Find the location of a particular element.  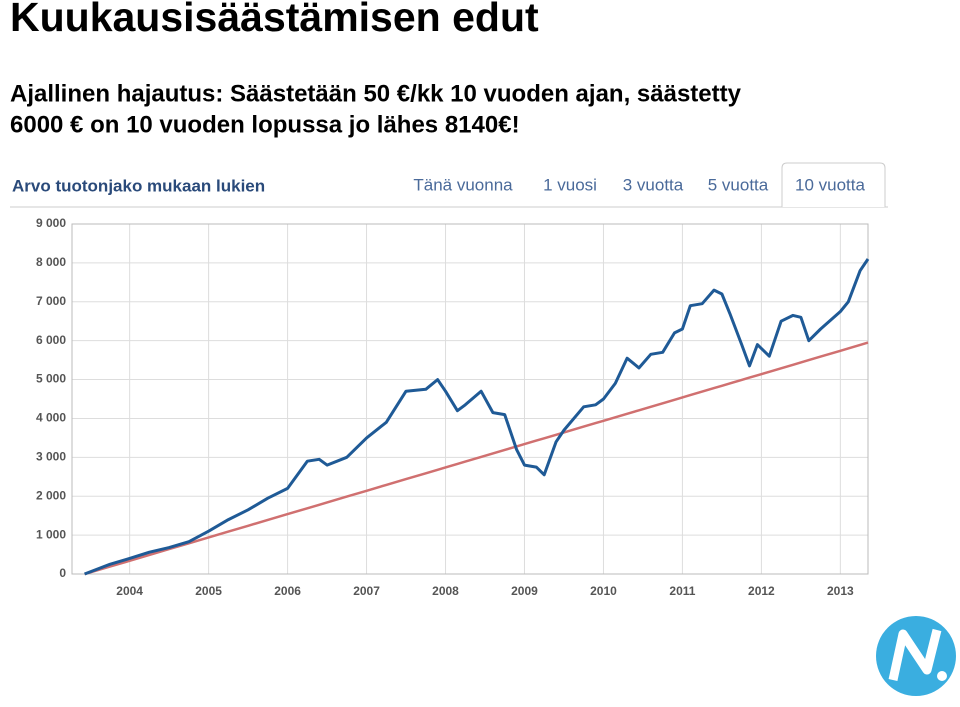

y-tick-label: 6 000 is located at coordinates (51, 340).